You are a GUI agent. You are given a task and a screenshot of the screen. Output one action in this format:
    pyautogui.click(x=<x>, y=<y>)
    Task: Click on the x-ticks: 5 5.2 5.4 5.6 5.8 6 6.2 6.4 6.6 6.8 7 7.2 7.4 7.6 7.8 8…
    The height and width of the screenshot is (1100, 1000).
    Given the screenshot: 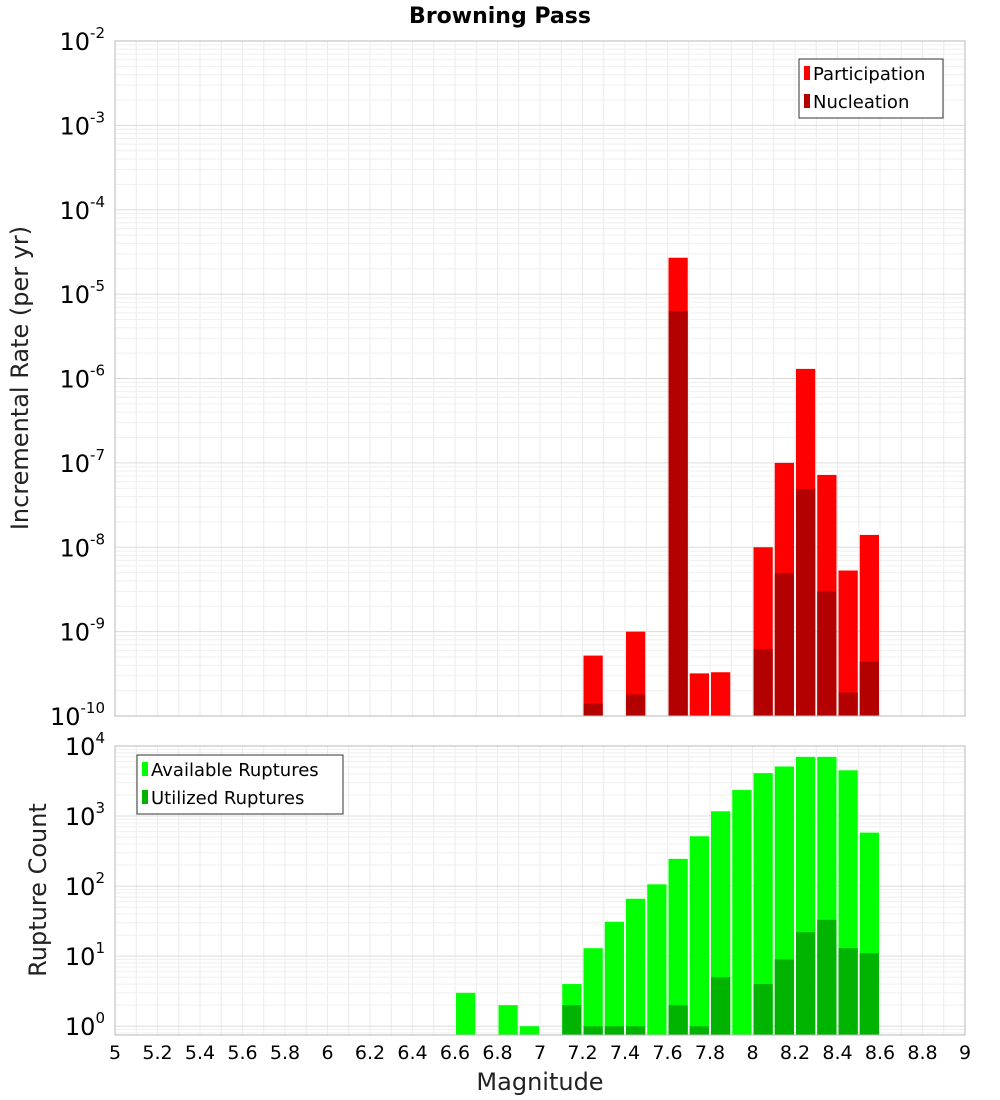 What is the action you would take?
    pyautogui.click(x=540, y=1053)
    